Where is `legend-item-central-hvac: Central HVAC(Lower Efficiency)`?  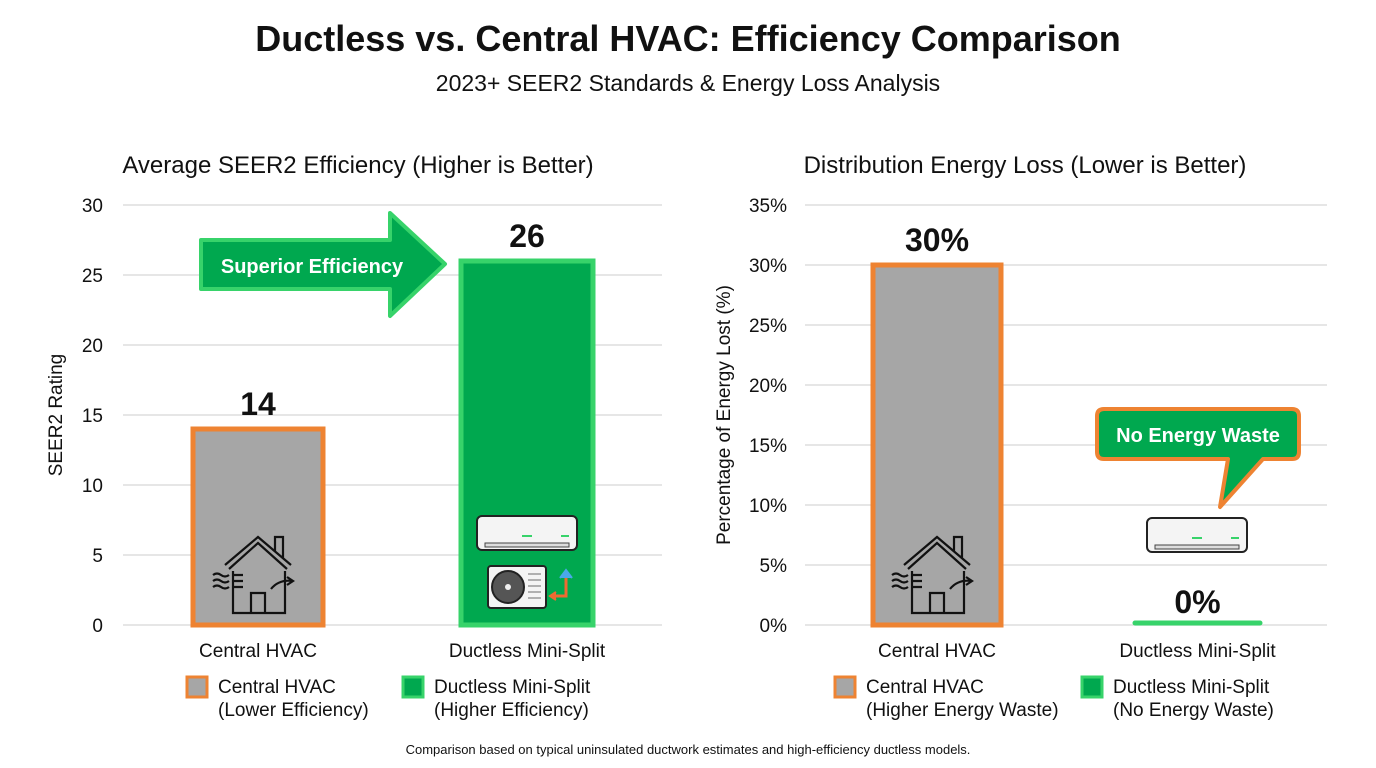
legend-item-central-hvac: Central HVAC(Lower Efficiency) is located at coordinates (277, 698).